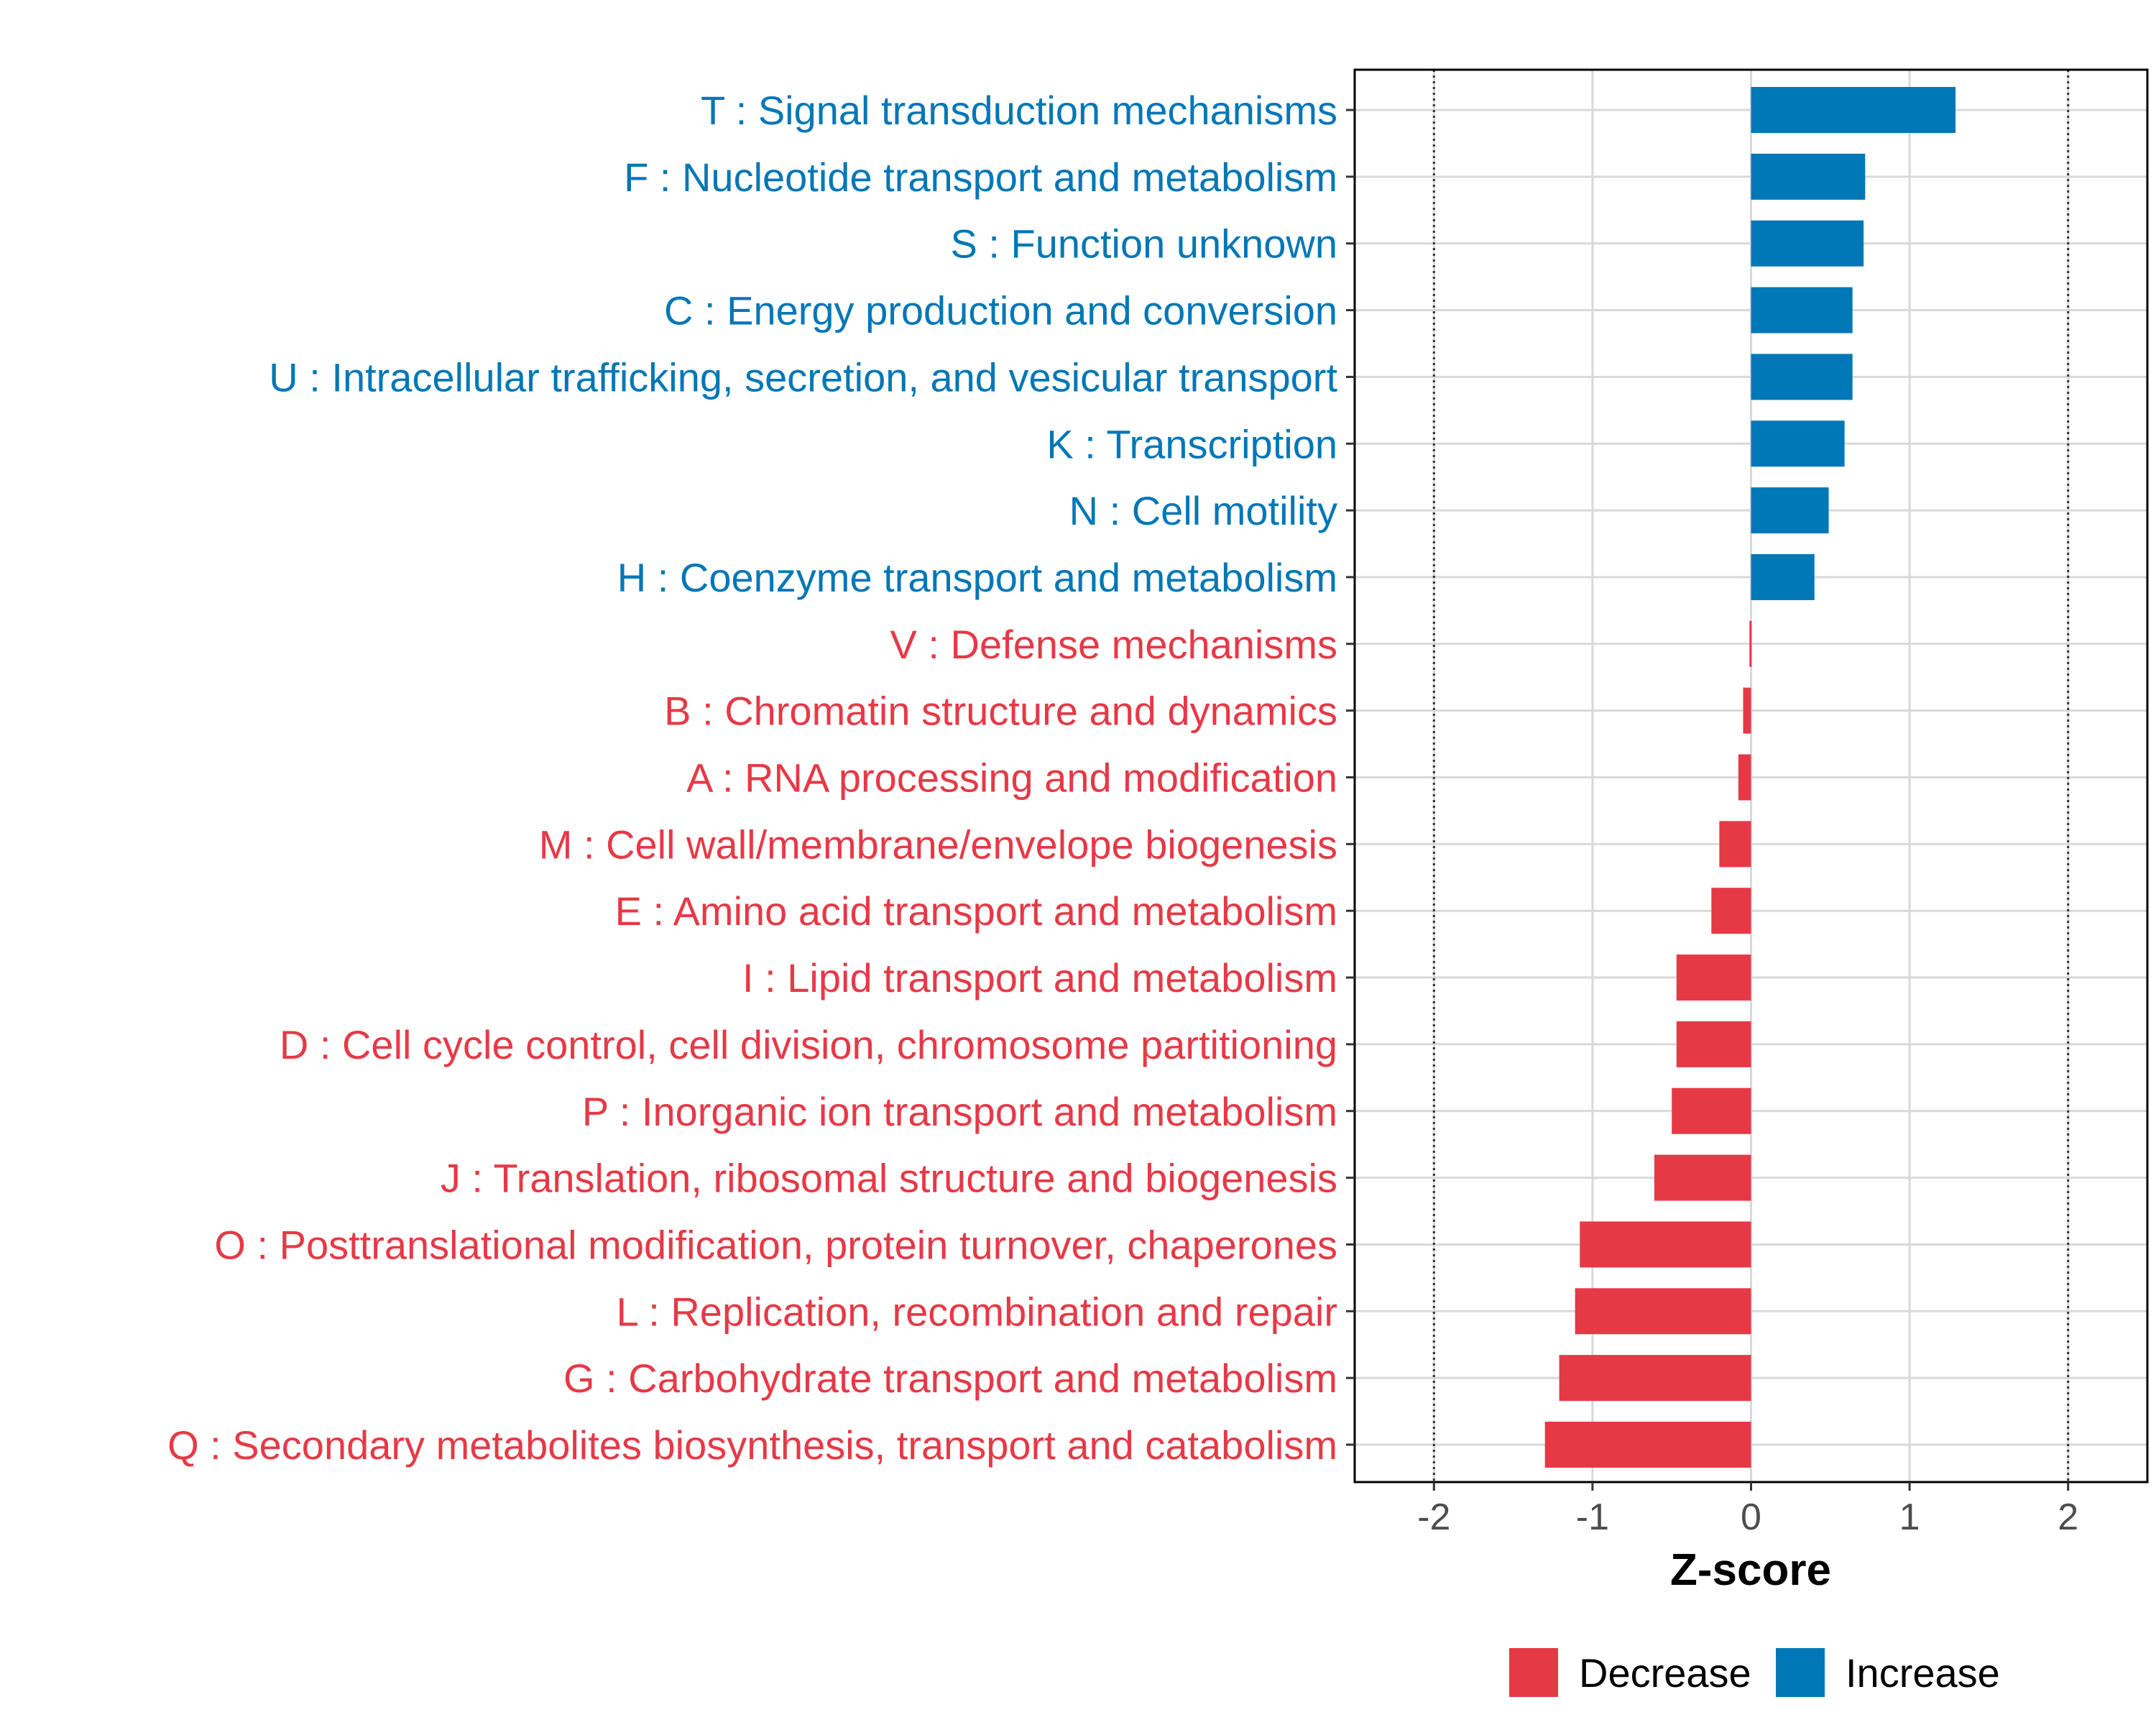  I want to click on bar-d, so click(1713, 1044).